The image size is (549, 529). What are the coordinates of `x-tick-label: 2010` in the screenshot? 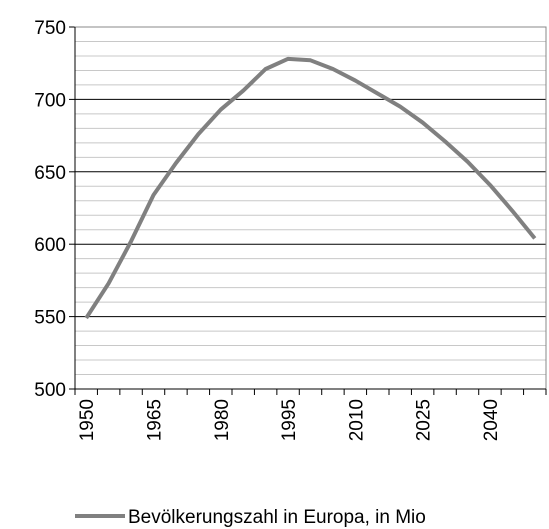 It's located at (356, 420).